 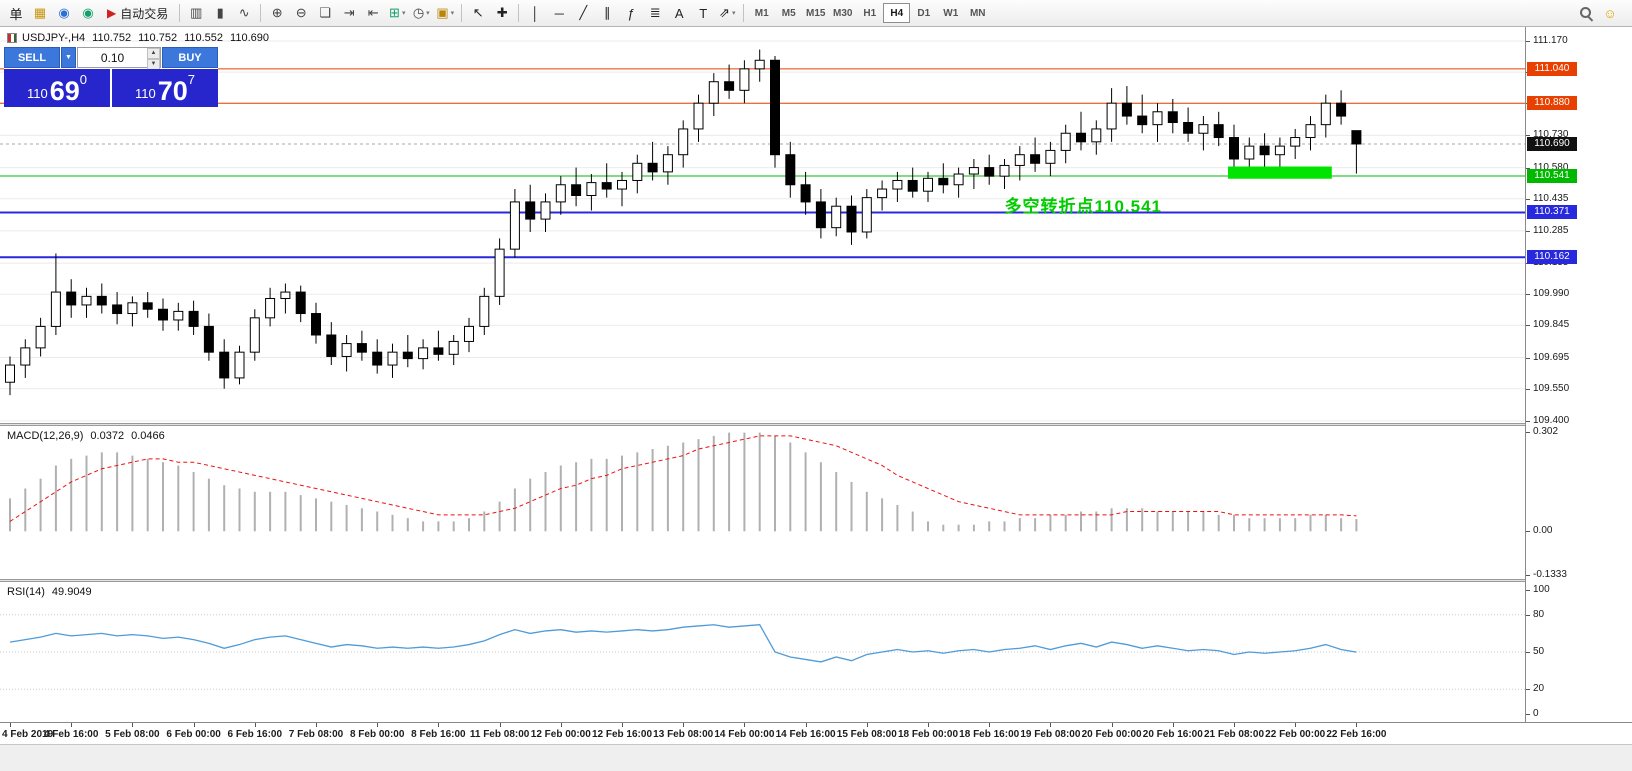 What do you see at coordinates (924, 13) in the screenshot?
I see `timeframe-d1-button: D1` at bounding box center [924, 13].